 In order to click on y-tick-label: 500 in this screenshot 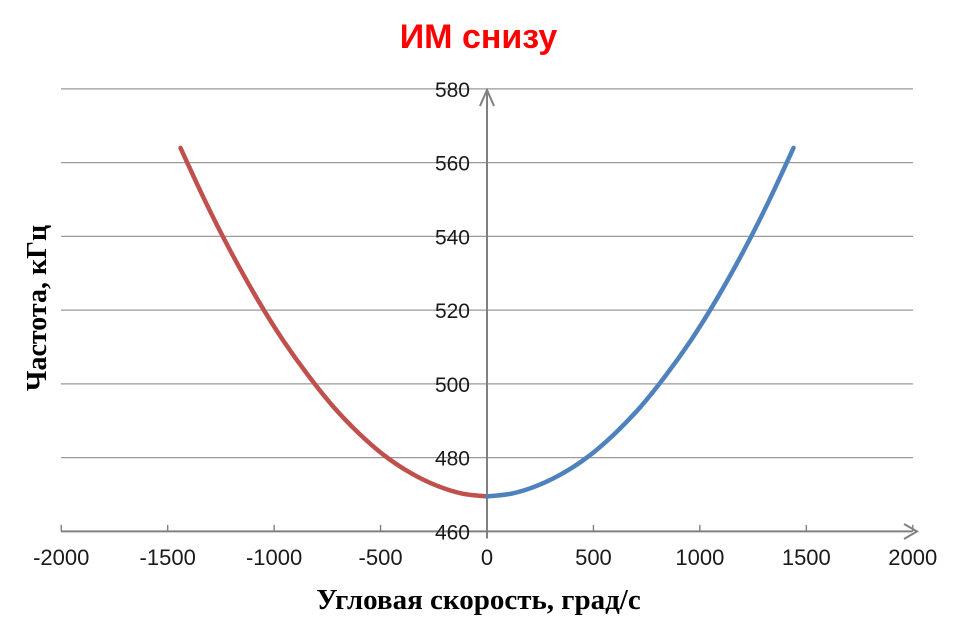, I will do `click(452, 385)`.